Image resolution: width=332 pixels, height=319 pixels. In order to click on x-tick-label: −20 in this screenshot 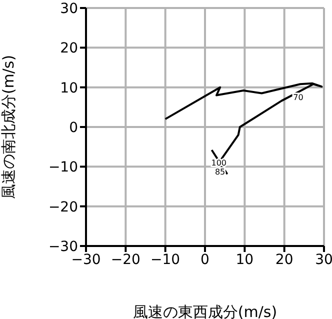, I will do `click(125, 260)`.